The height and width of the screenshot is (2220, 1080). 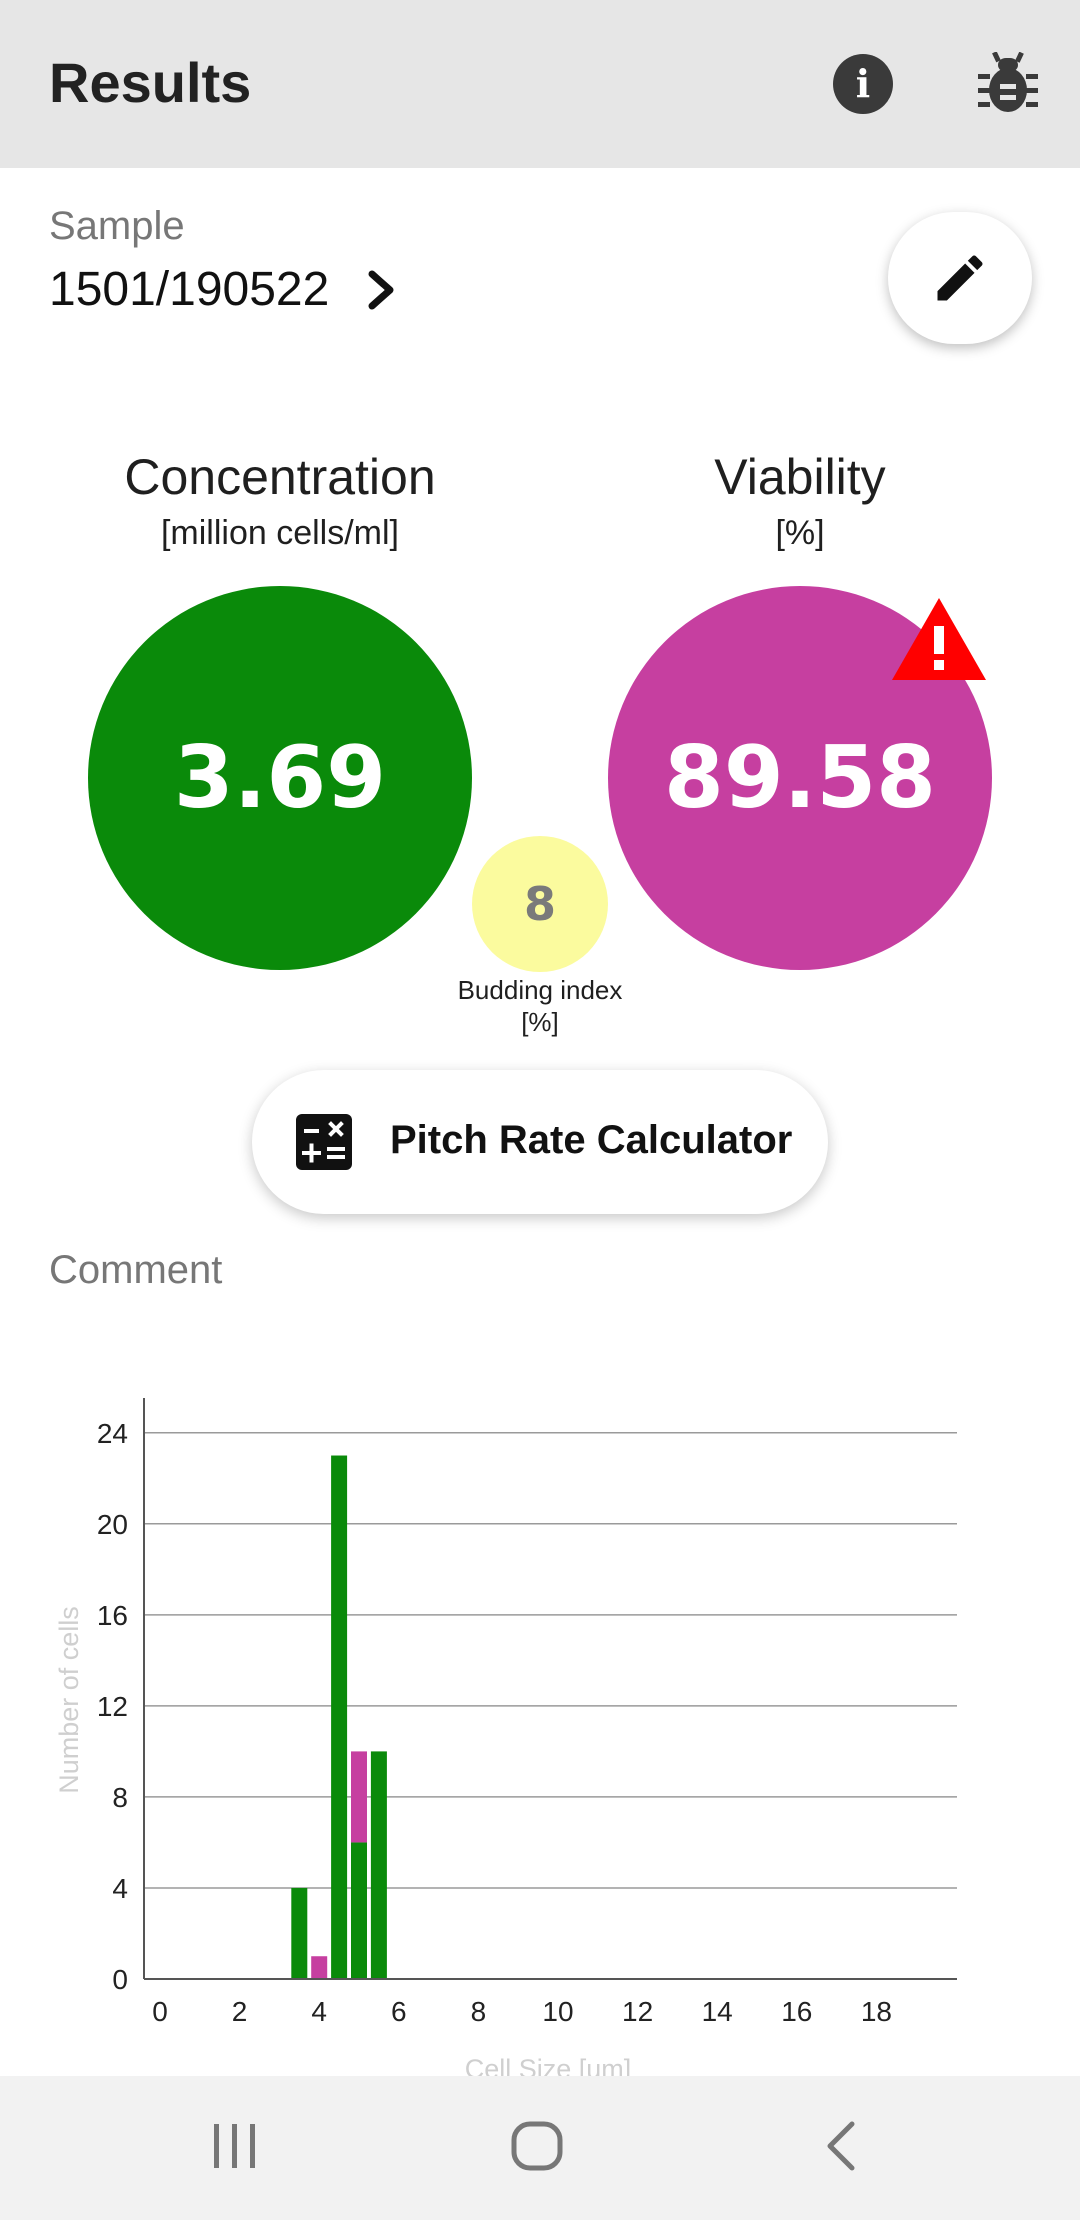 I want to click on viability-value: 89.58, so click(x=800, y=778).